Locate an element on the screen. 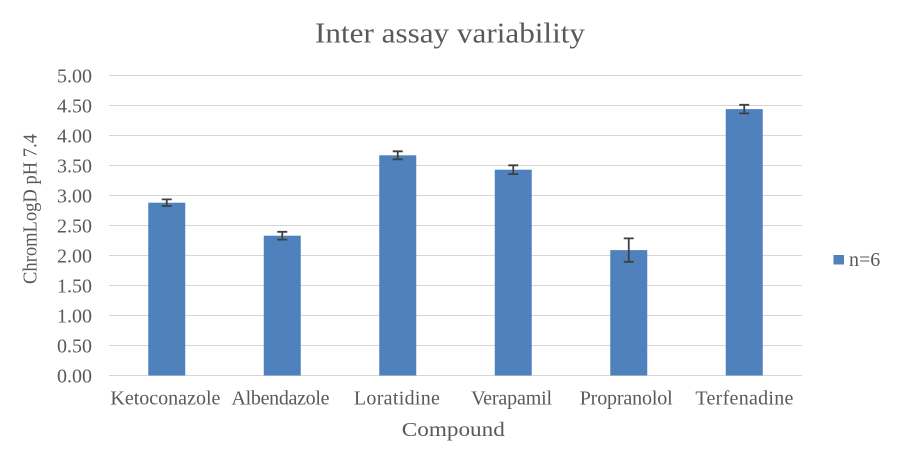 The width and height of the screenshot is (900, 466). svg-text: ChromLogD pH 7.4 is located at coordinates (31, 209).